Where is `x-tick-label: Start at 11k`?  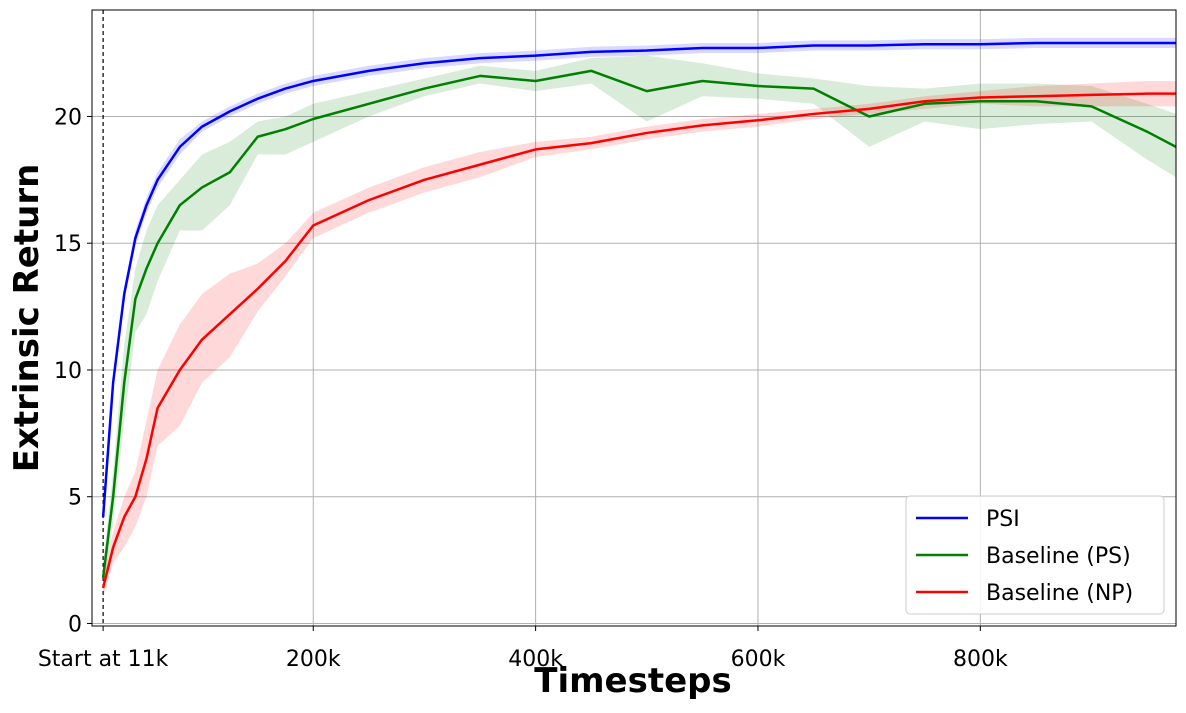 x-tick-label: Start at 11k is located at coordinates (103, 659).